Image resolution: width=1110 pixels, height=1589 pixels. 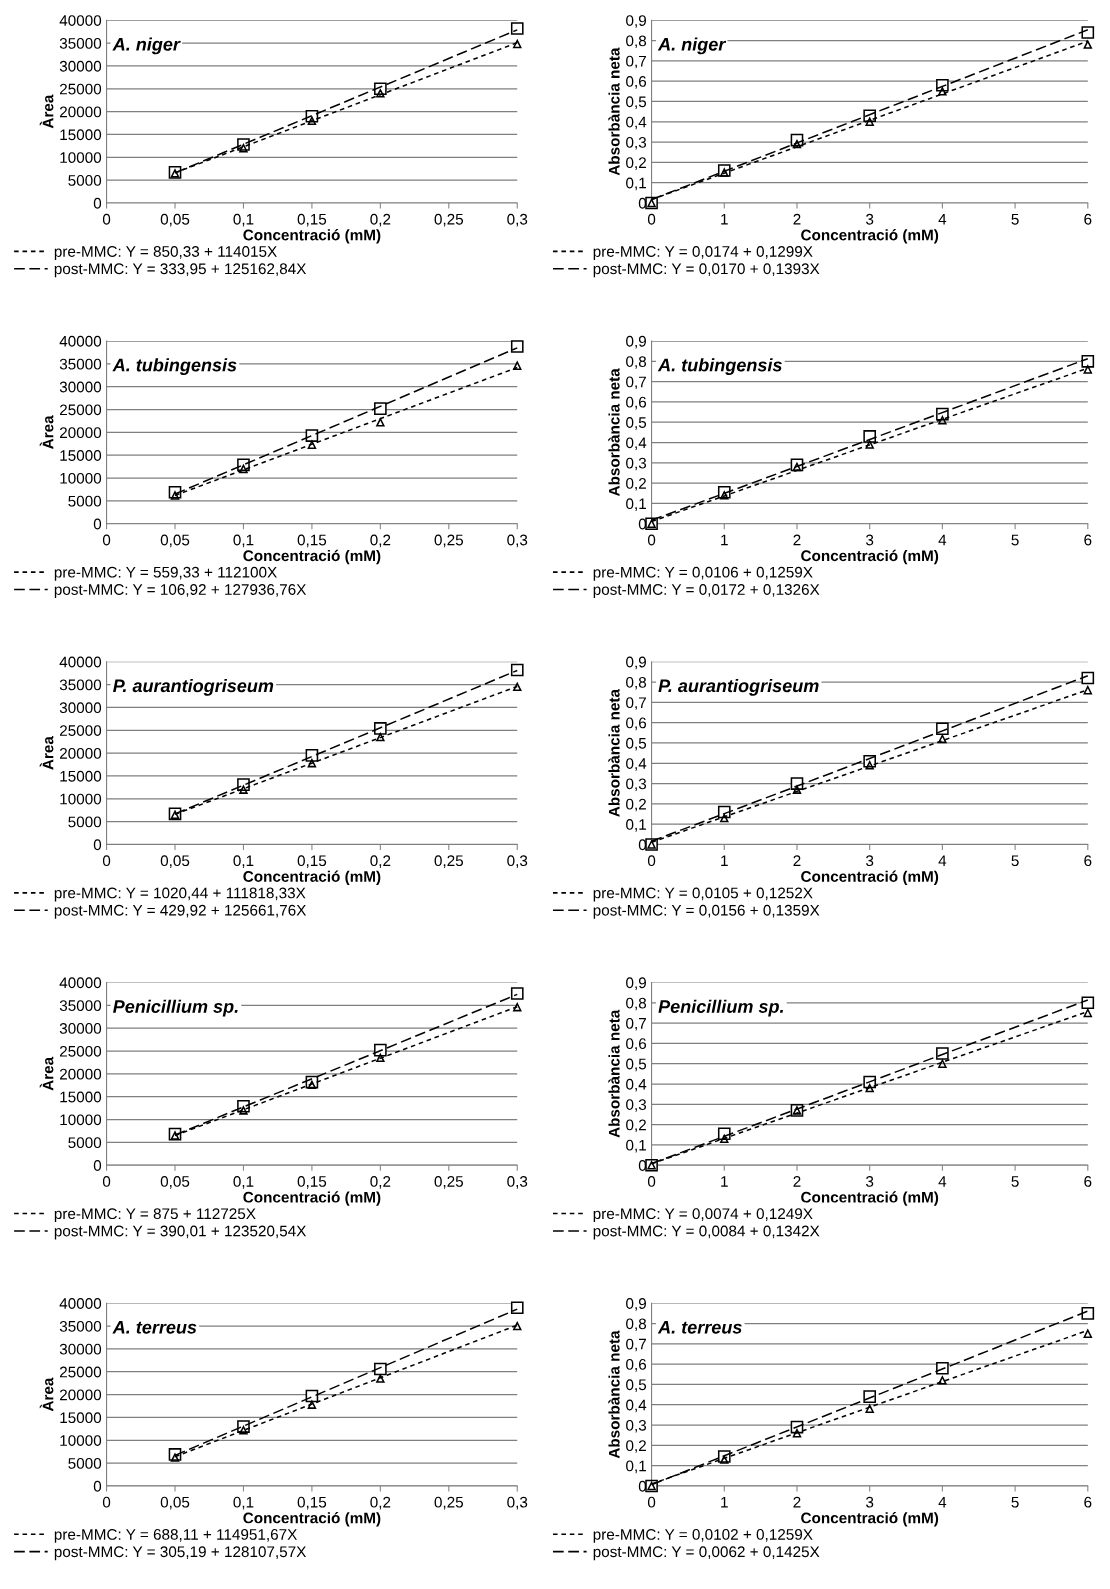 I want to click on y-tick-label: 0,2, so click(x=636, y=805).